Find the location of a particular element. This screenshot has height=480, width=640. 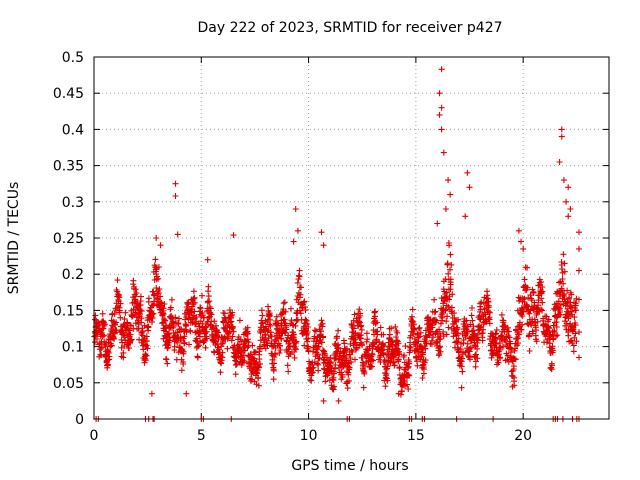

x-tick-label: 20 is located at coordinates (523, 436).